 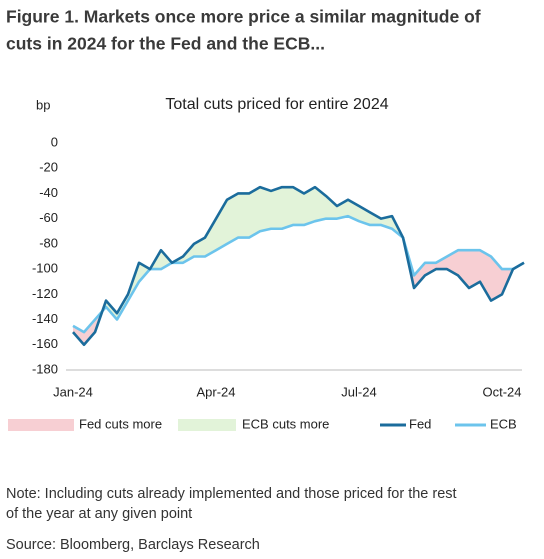 What do you see at coordinates (48, 167) in the screenshot?
I see `y-tick-label: -20` at bounding box center [48, 167].